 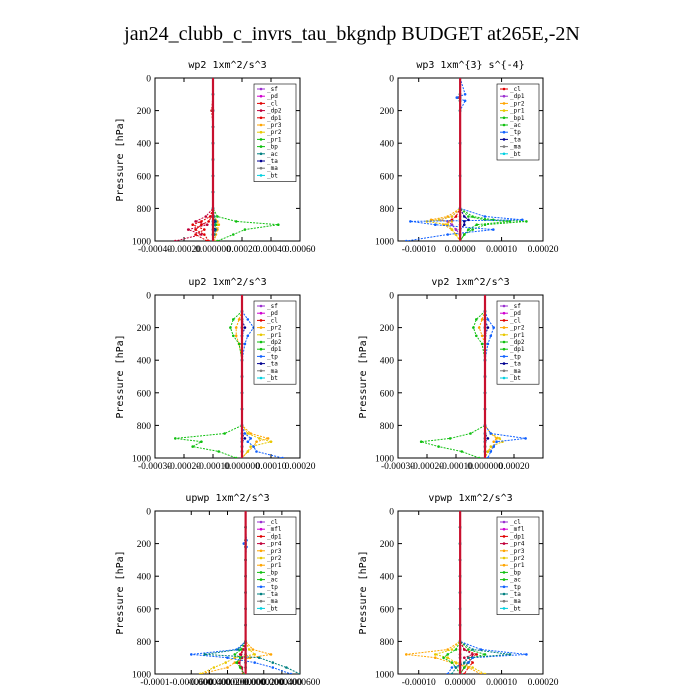 I want to click on y-axis-label: Pressure [hPa], so click(x=120, y=592).